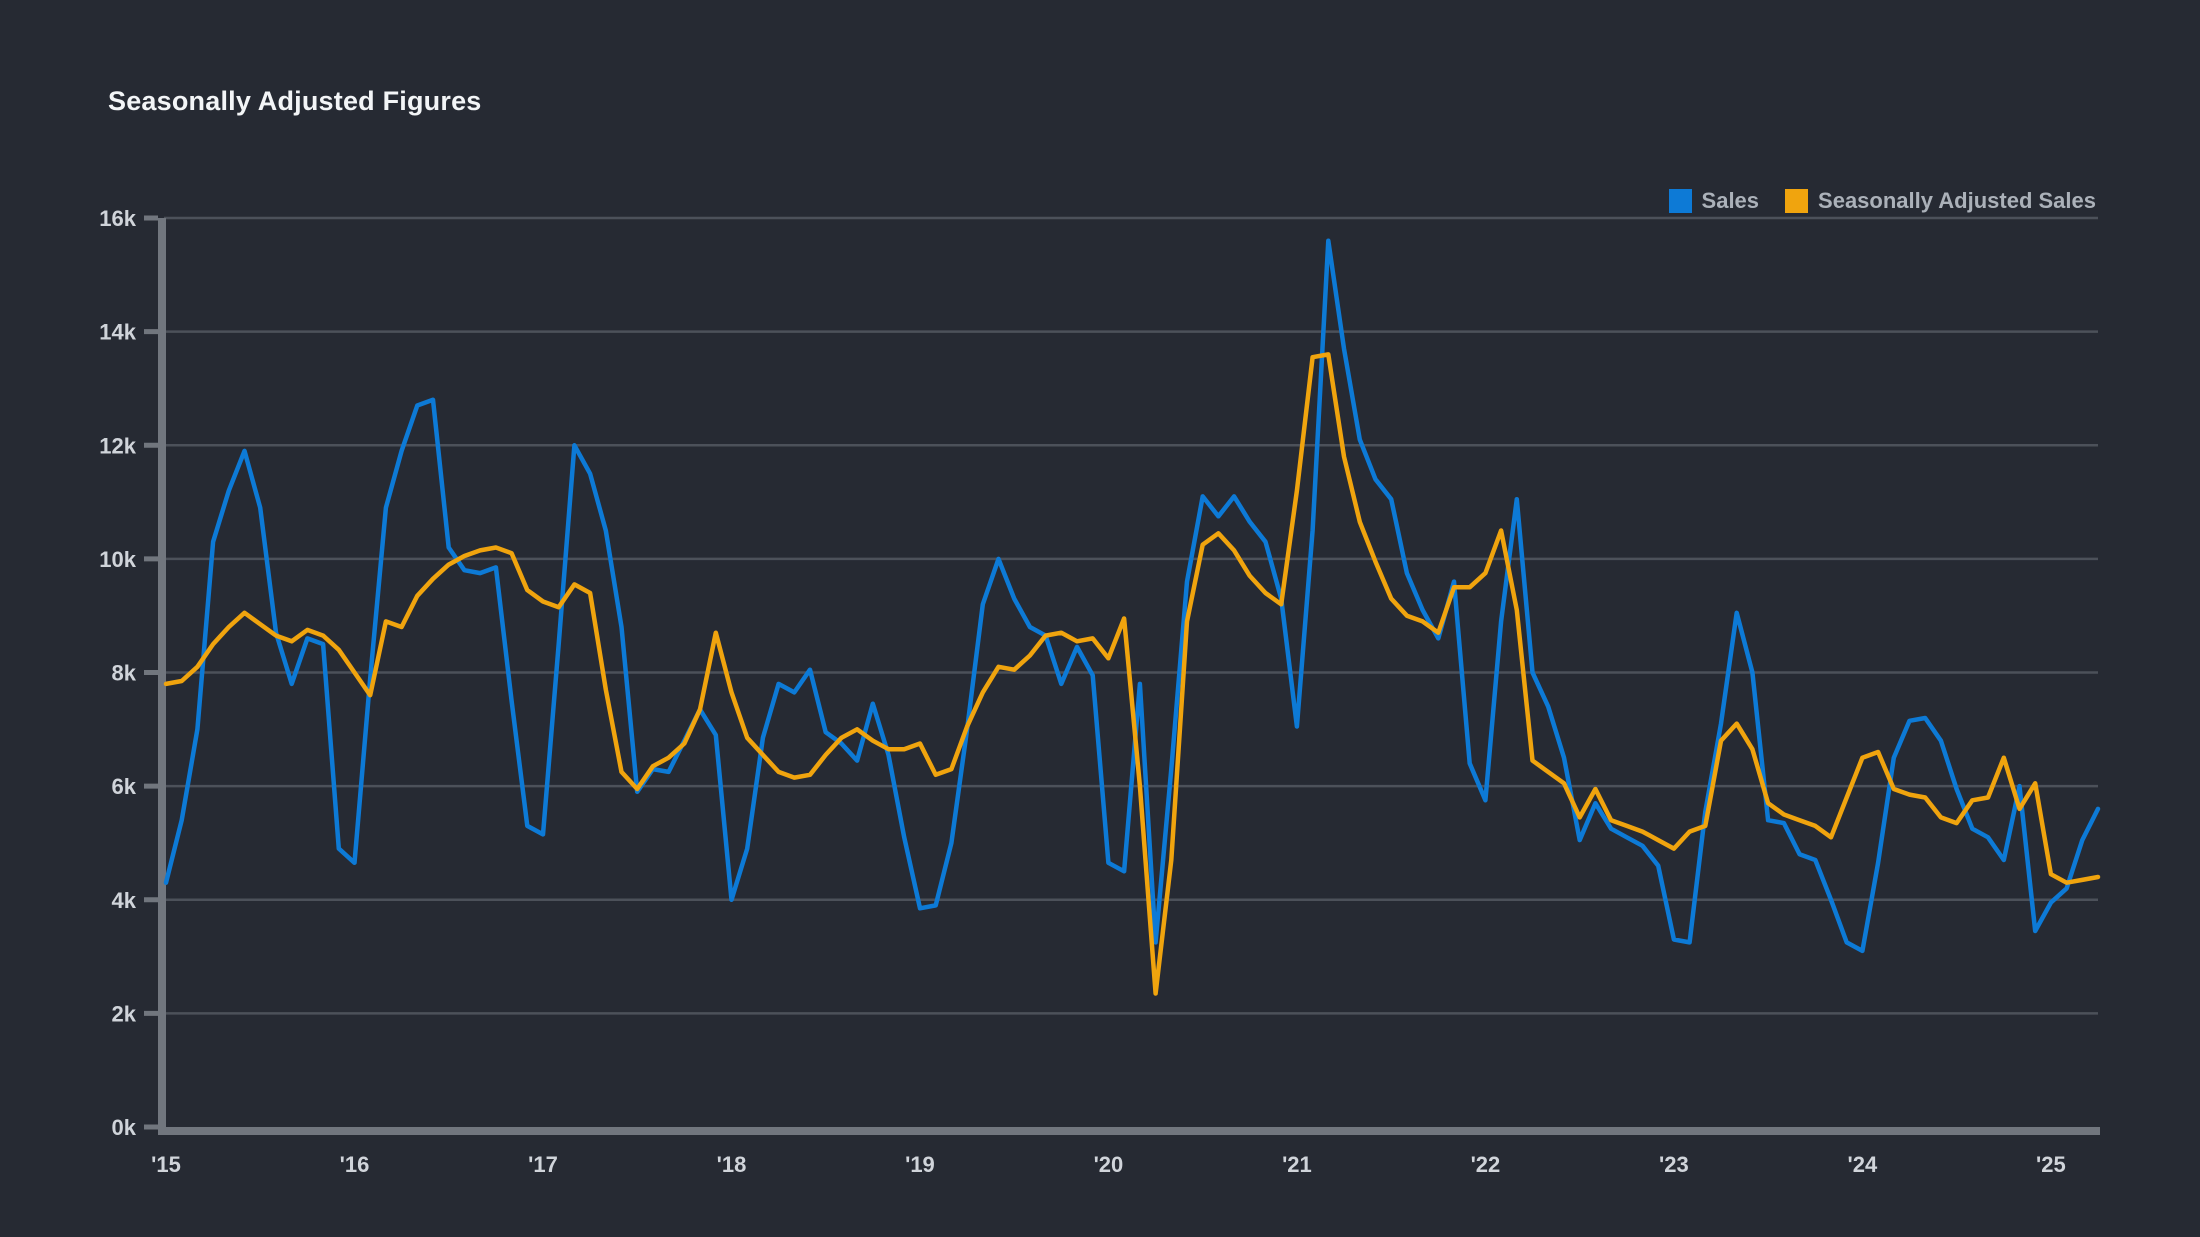 The image size is (2200, 1237). I want to click on x-tick-label: '17, so click(543, 1164).